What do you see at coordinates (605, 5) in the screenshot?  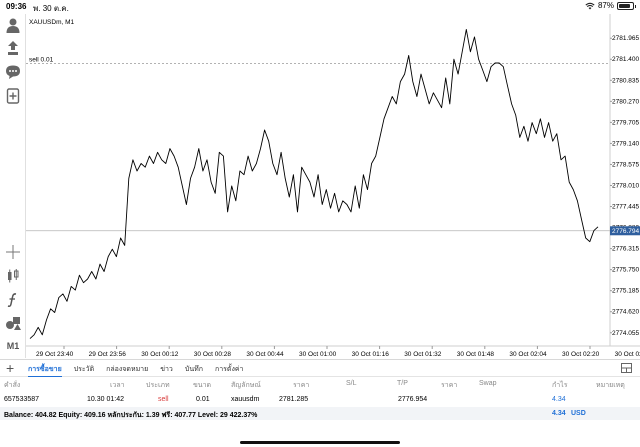 I see `battery-percent: 87%` at bounding box center [605, 5].